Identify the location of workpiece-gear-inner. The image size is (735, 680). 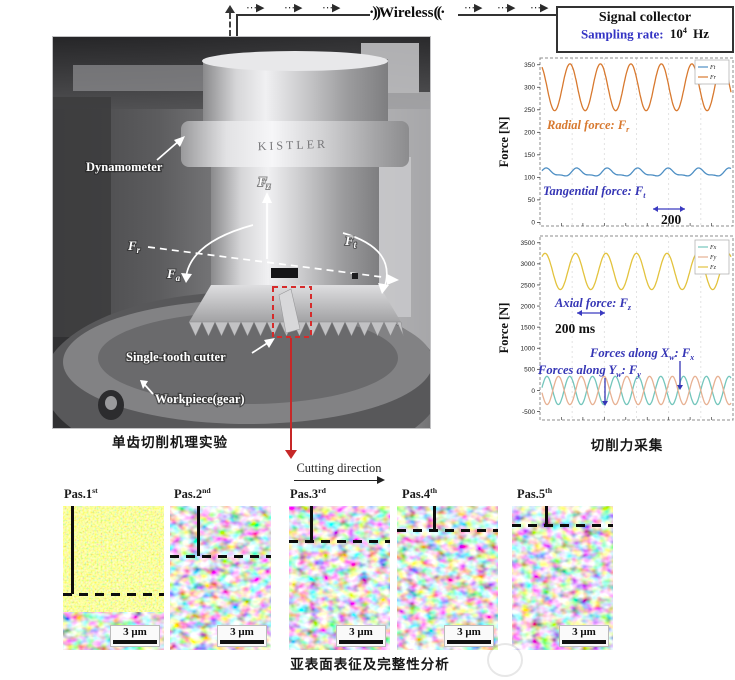
(248, 358).